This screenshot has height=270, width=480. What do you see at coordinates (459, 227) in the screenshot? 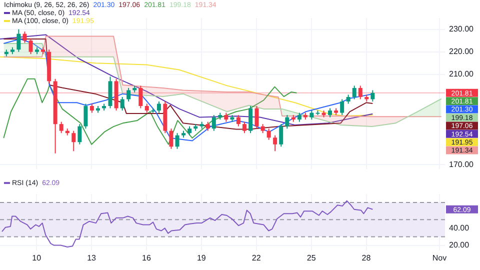
I see `y-tick-label: 40.00` at bounding box center [459, 227].